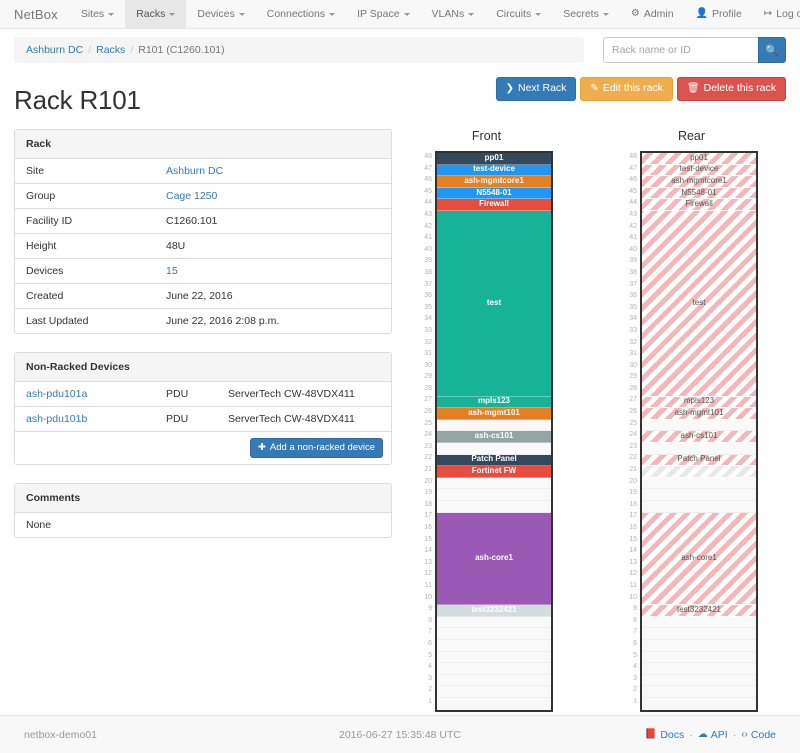  What do you see at coordinates (192, 196) in the screenshot?
I see `rack-info-value-link: Cage 1250` at bounding box center [192, 196].